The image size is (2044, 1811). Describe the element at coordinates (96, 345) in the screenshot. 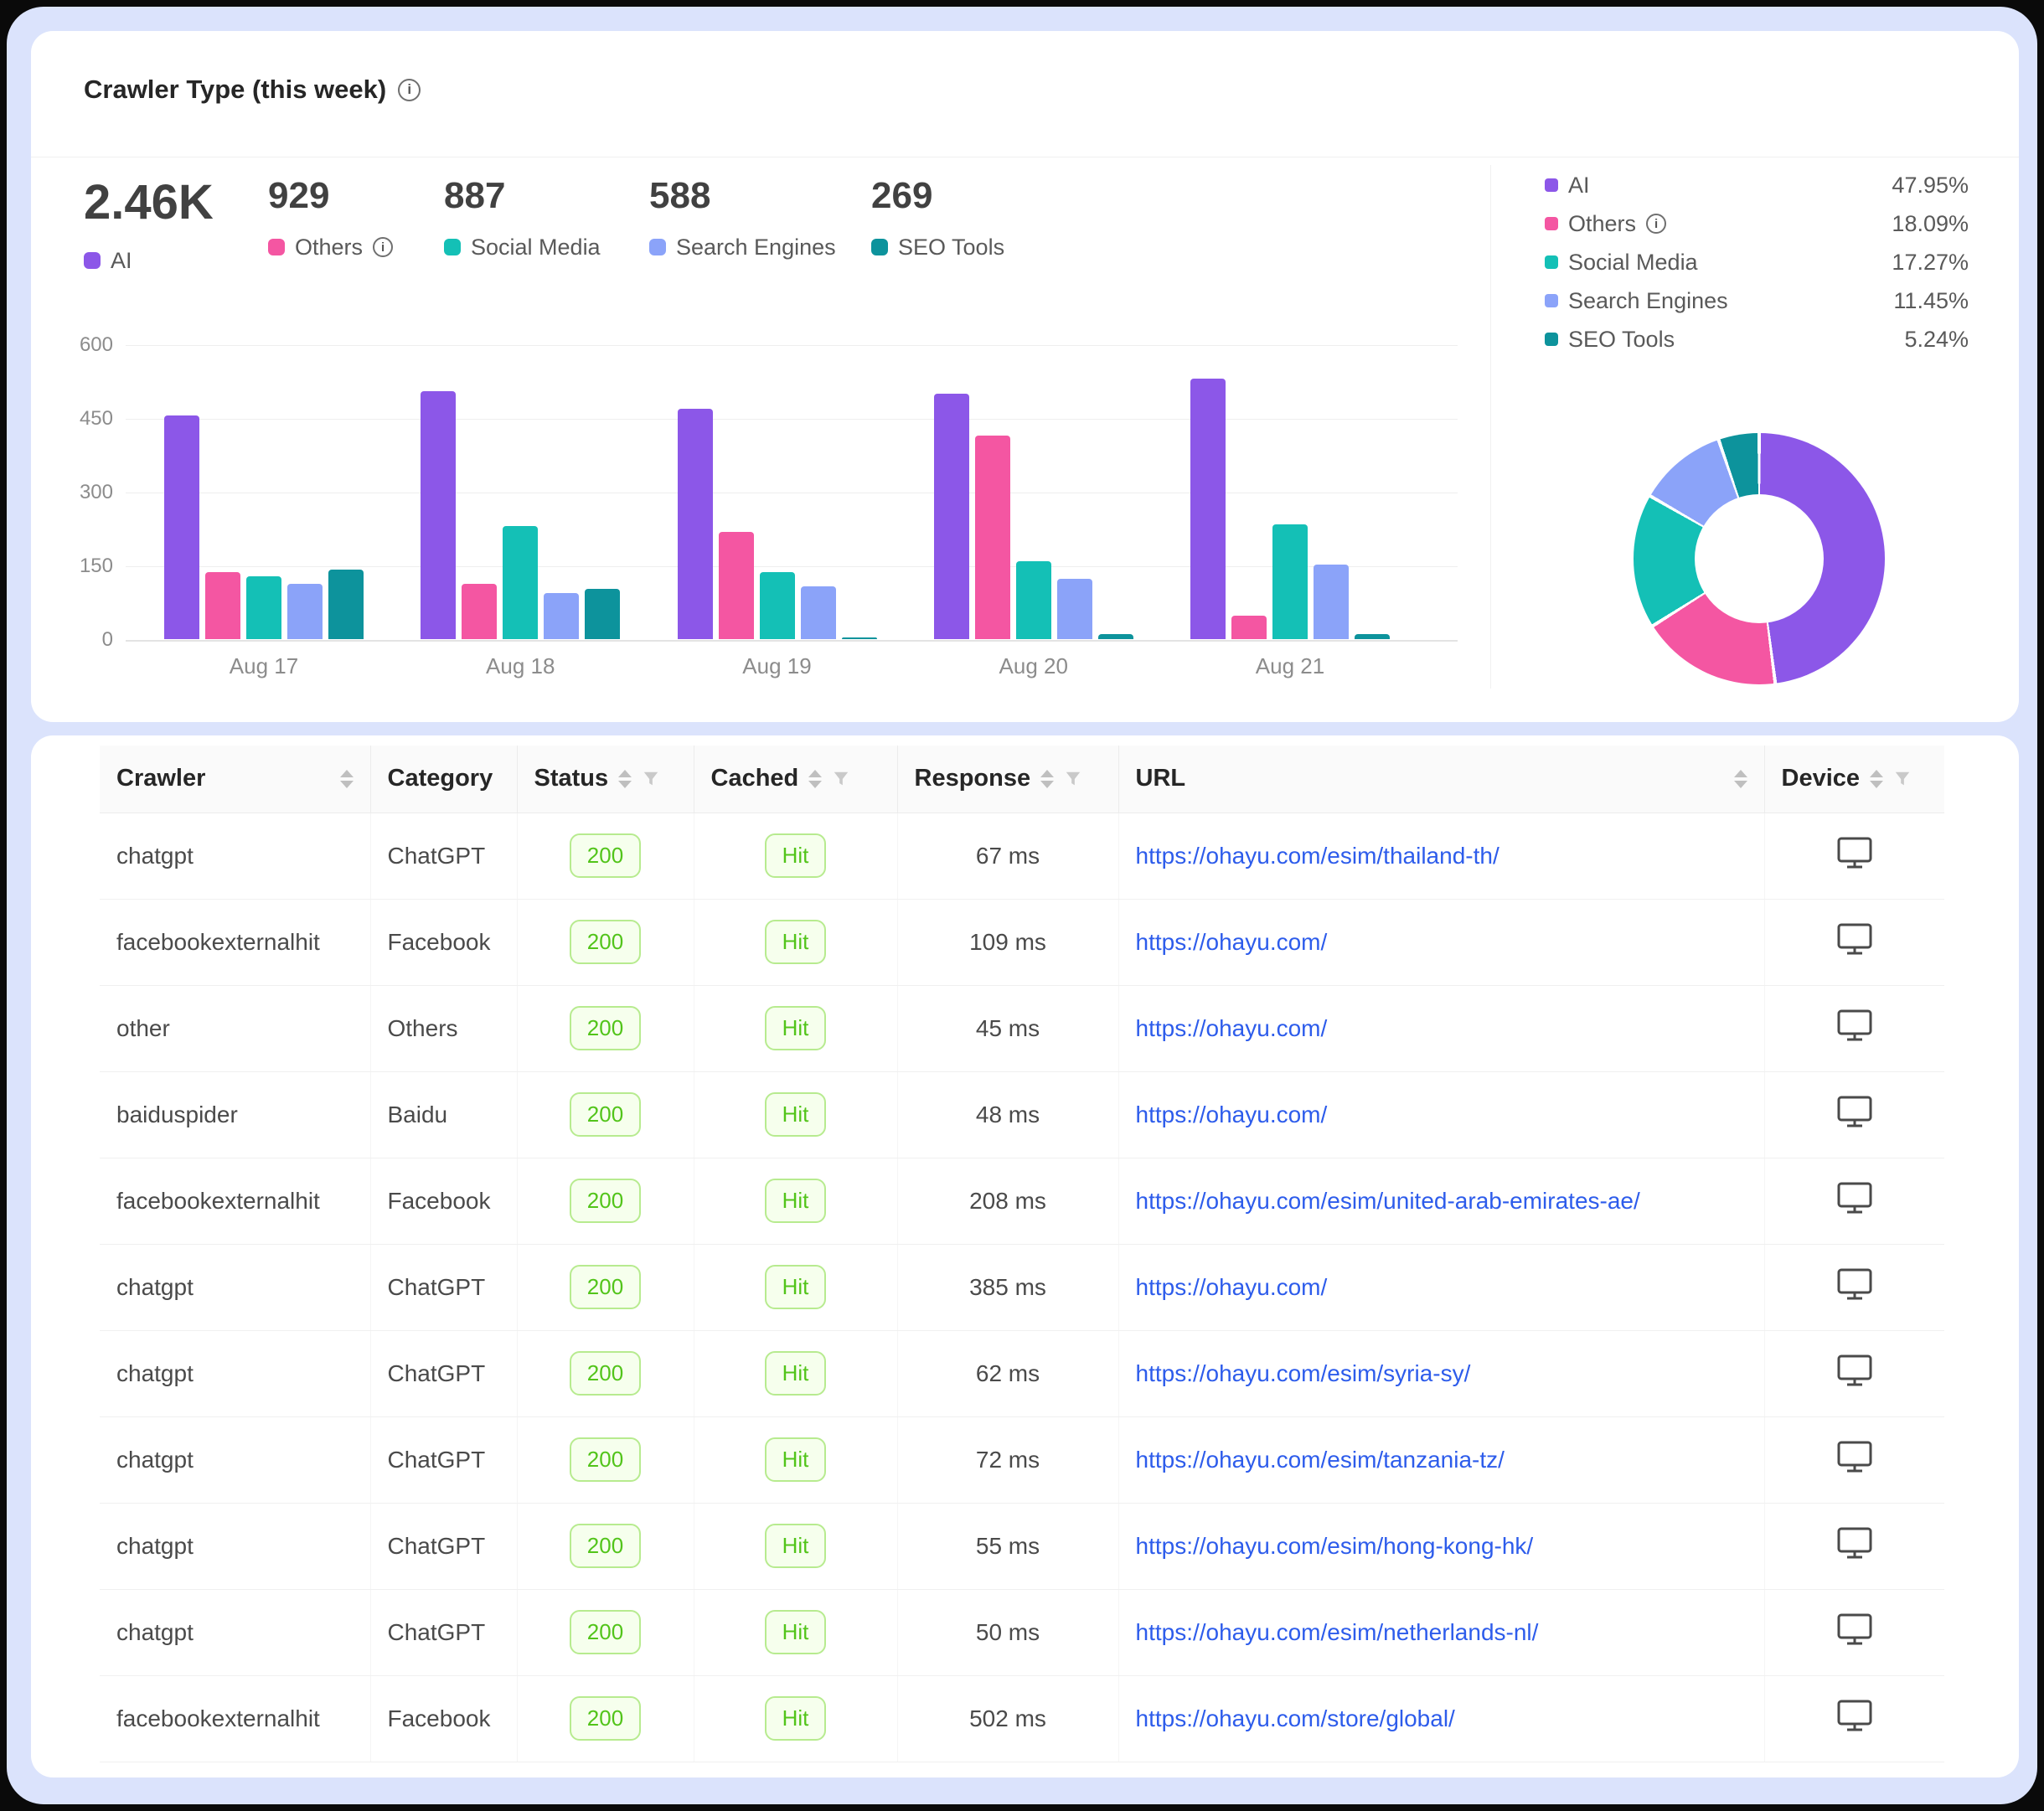

I see `y-axis-tick-label: 600` at that location.